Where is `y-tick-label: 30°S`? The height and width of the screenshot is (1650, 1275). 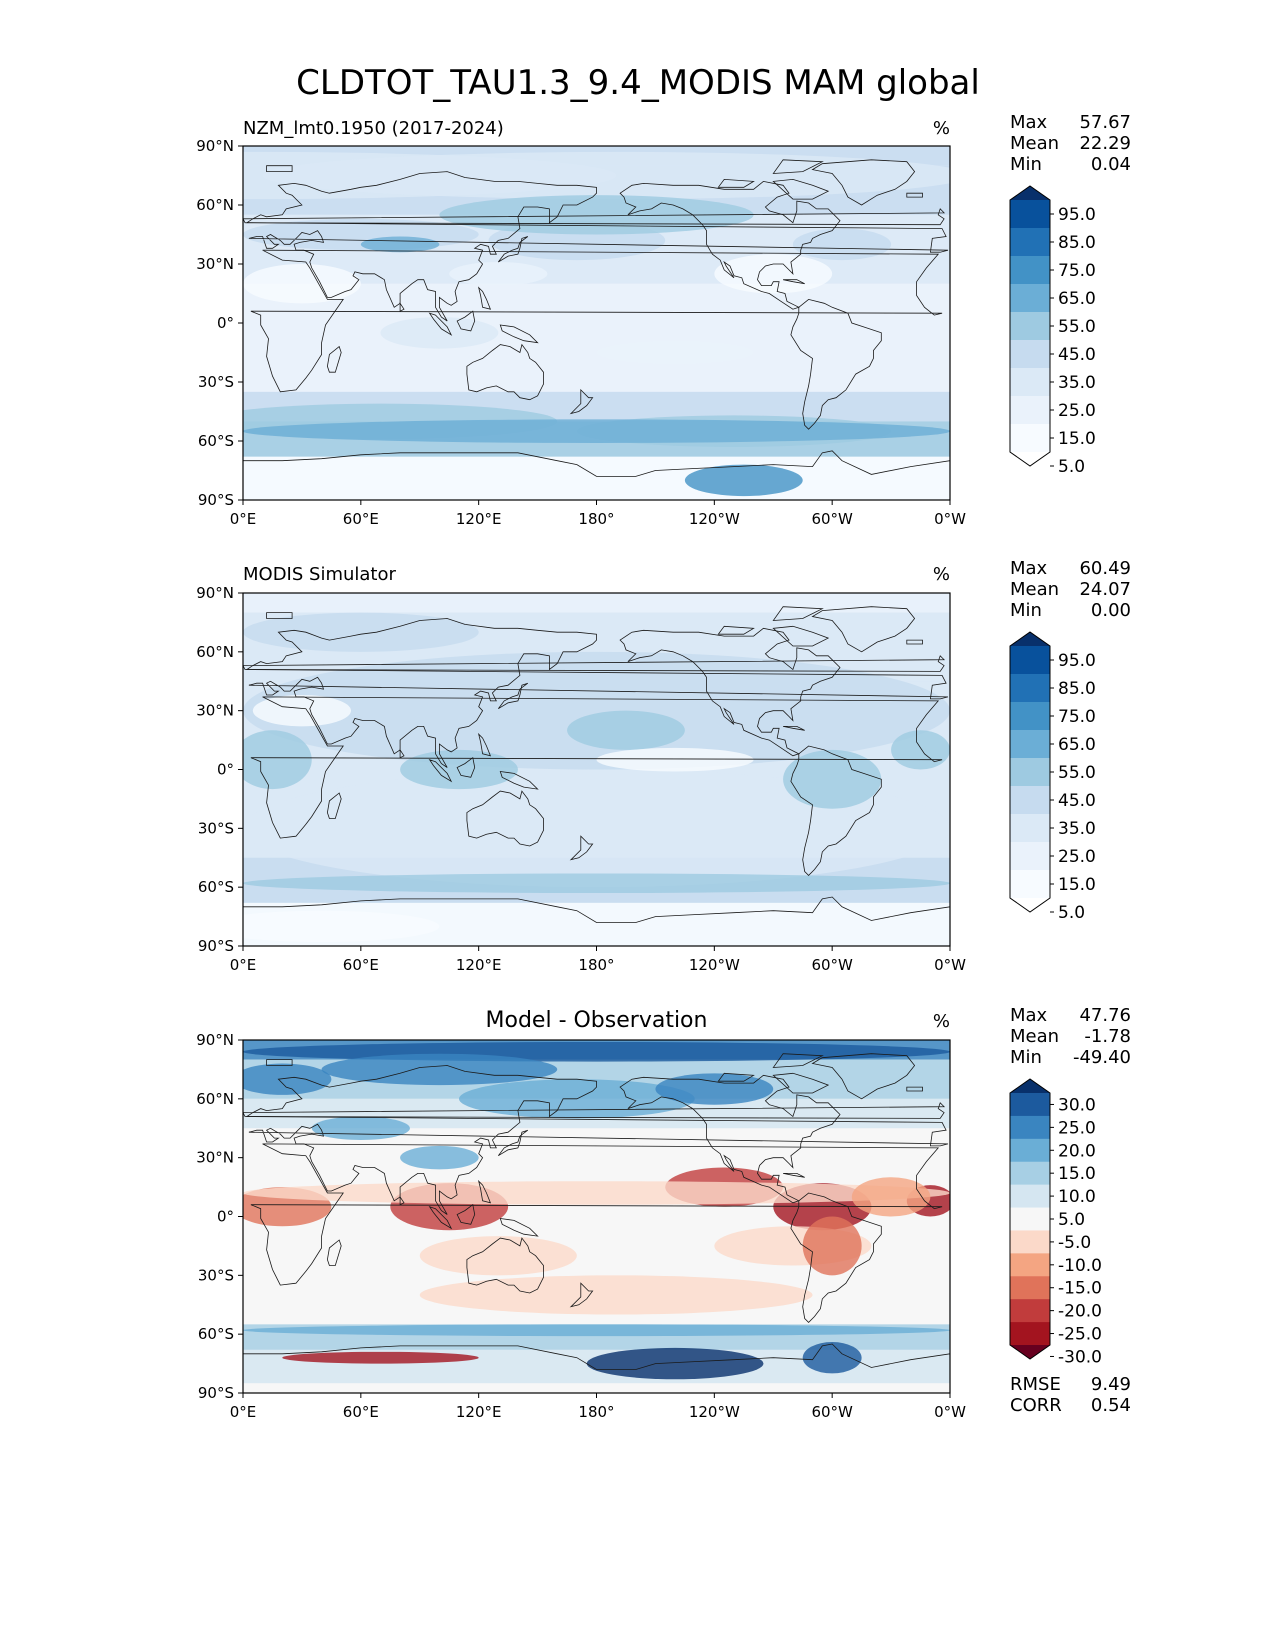
y-tick-label: 30°S is located at coordinates (216, 382).